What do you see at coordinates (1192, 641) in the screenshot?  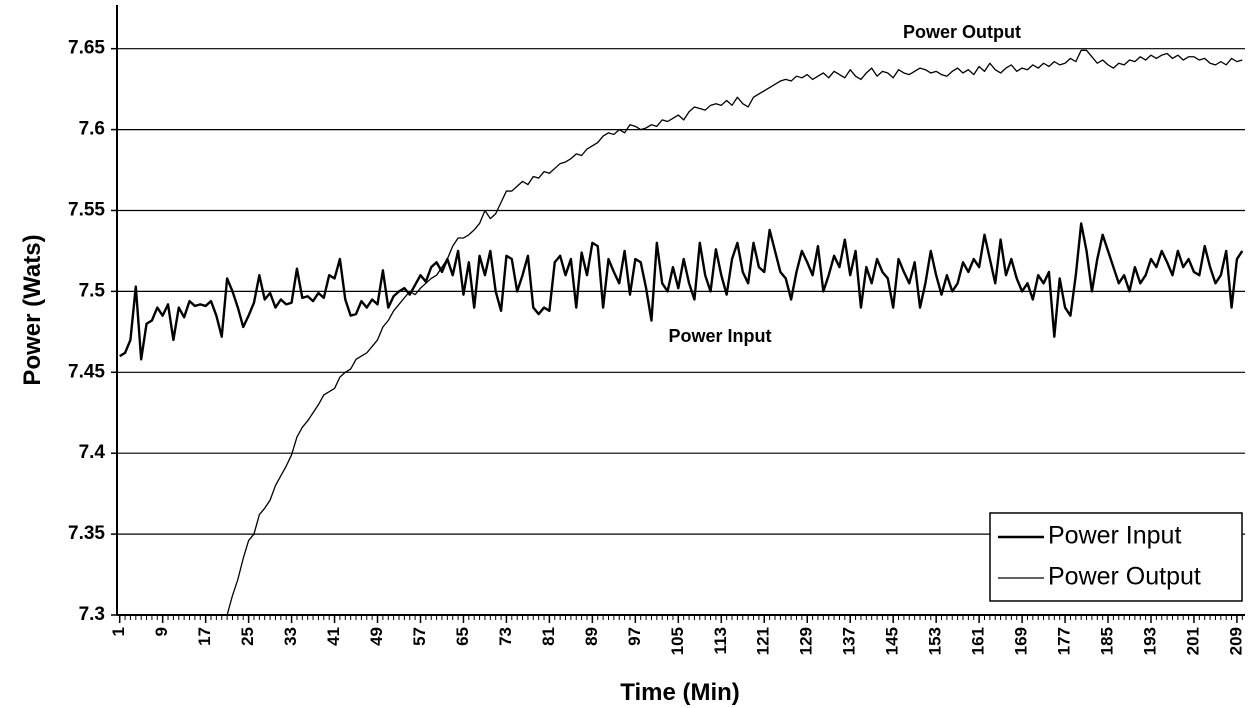 I see `x-tick-label: 201` at bounding box center [1192, 641].